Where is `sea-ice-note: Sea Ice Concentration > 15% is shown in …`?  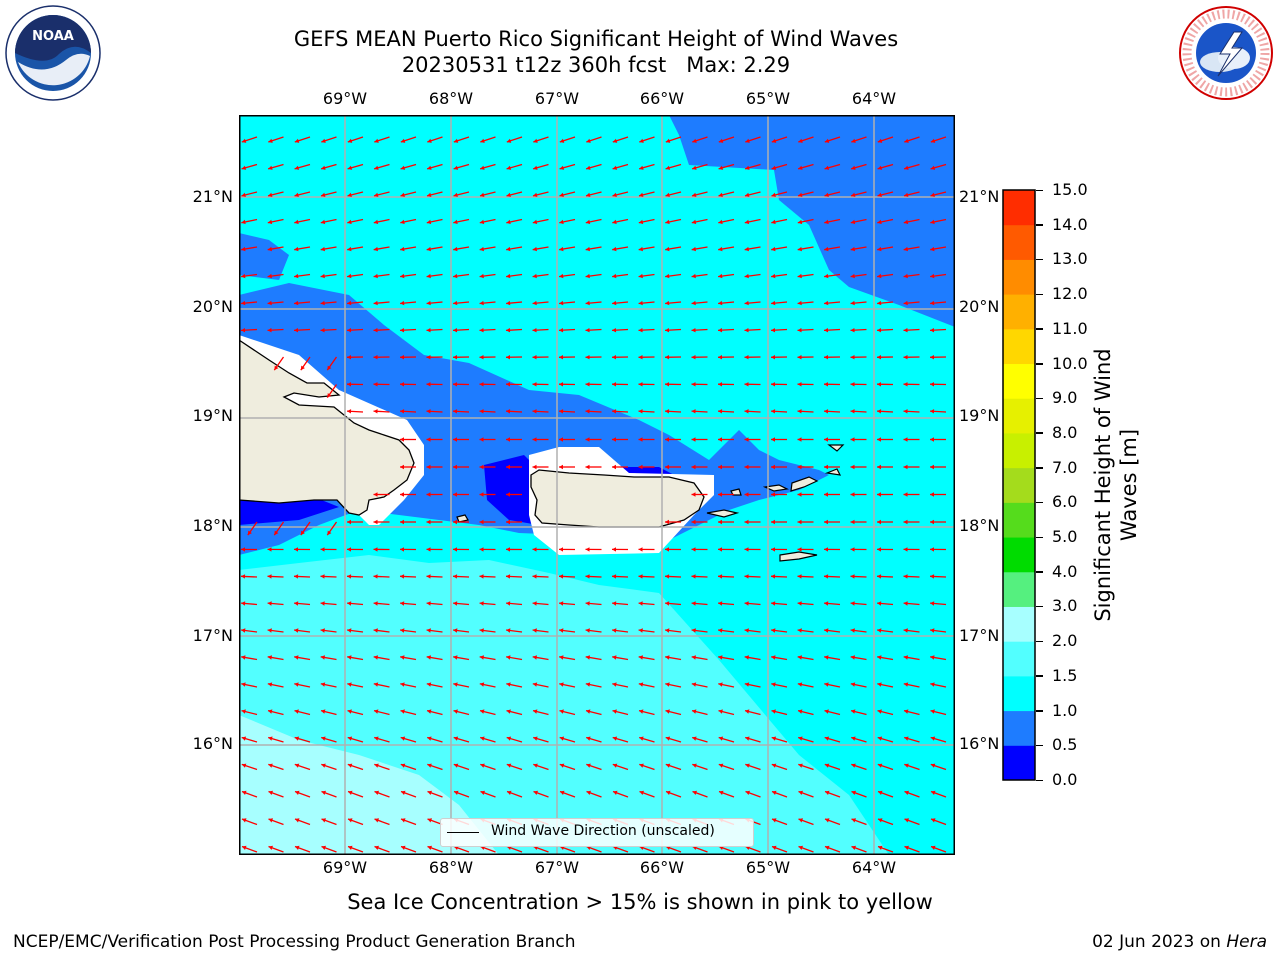 sea-ice-note: Sea Ice Concentration > 15% is shown in … is located at coordinates (640, 902).